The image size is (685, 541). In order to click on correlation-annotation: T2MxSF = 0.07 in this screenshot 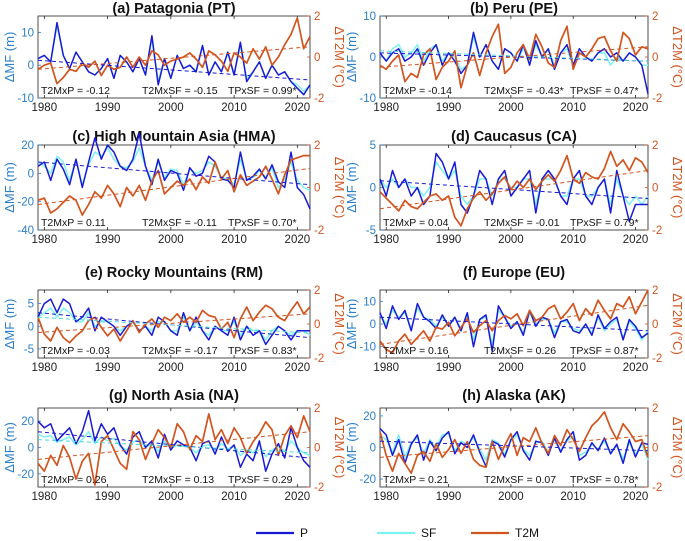, I will do `click(520, 480)`.